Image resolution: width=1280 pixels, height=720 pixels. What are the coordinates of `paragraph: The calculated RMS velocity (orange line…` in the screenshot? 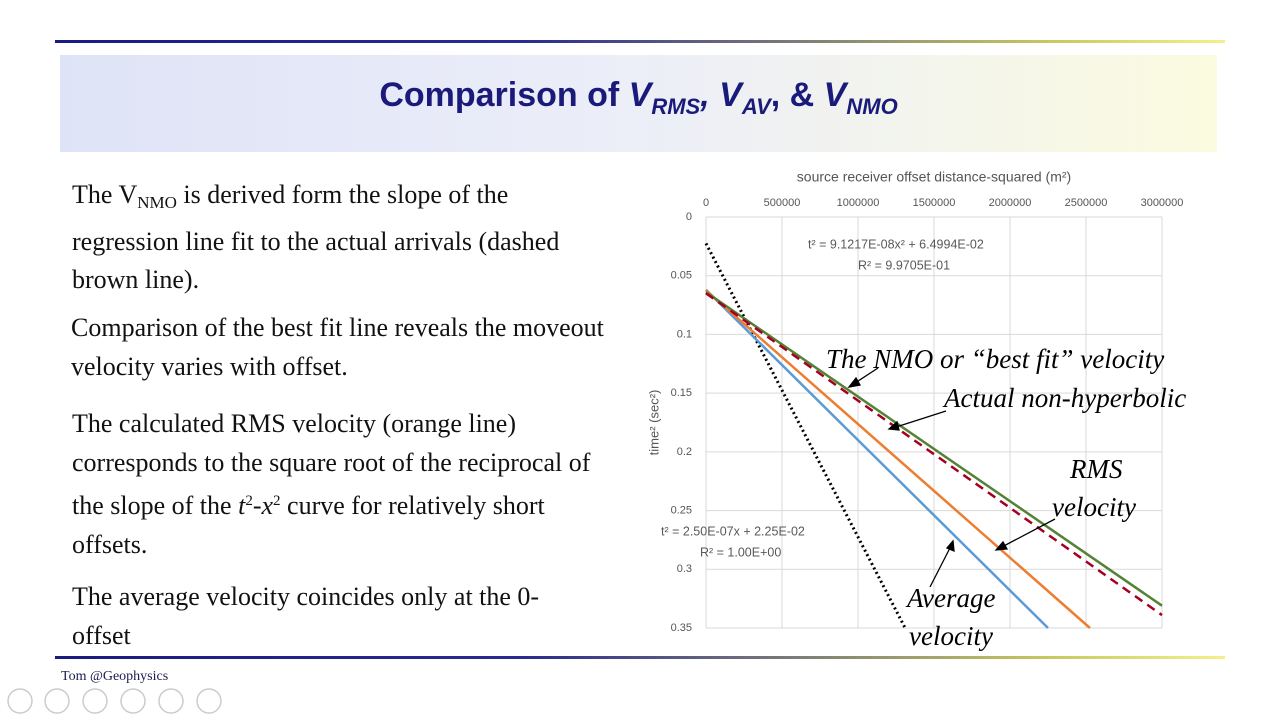 It's located at (346, 484).